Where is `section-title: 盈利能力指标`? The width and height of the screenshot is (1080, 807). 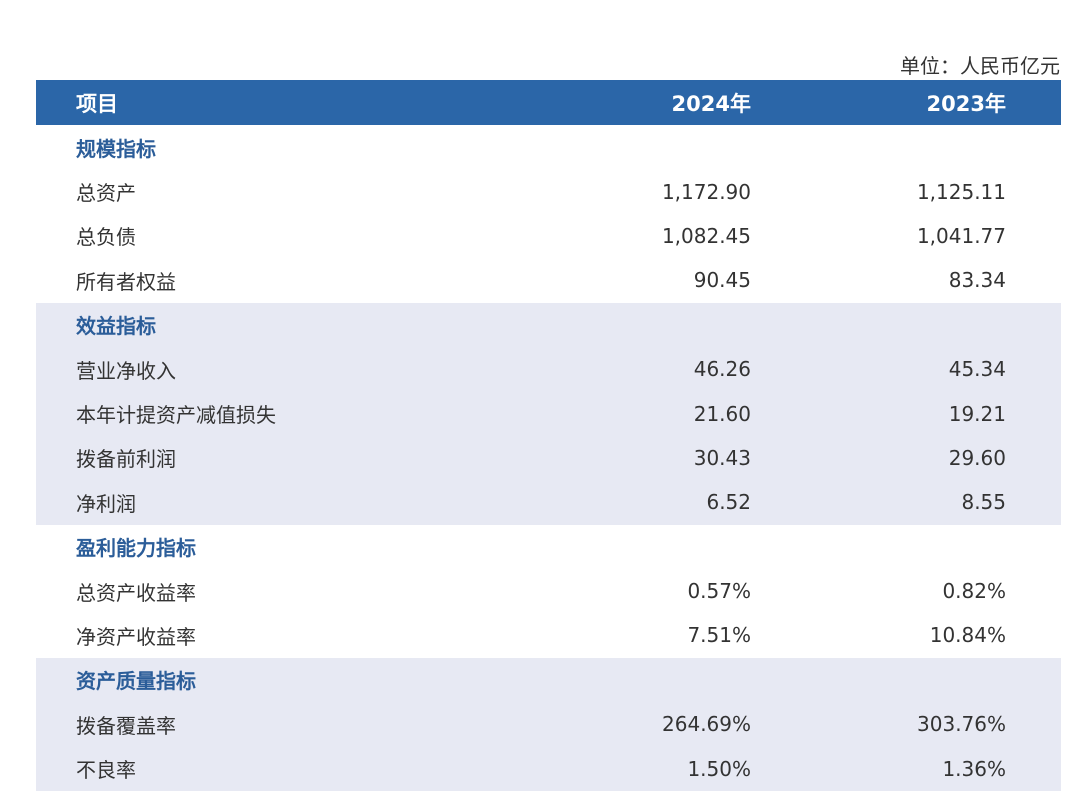 section-title: 盈利能力指标 is located at coordinates (136, 548).